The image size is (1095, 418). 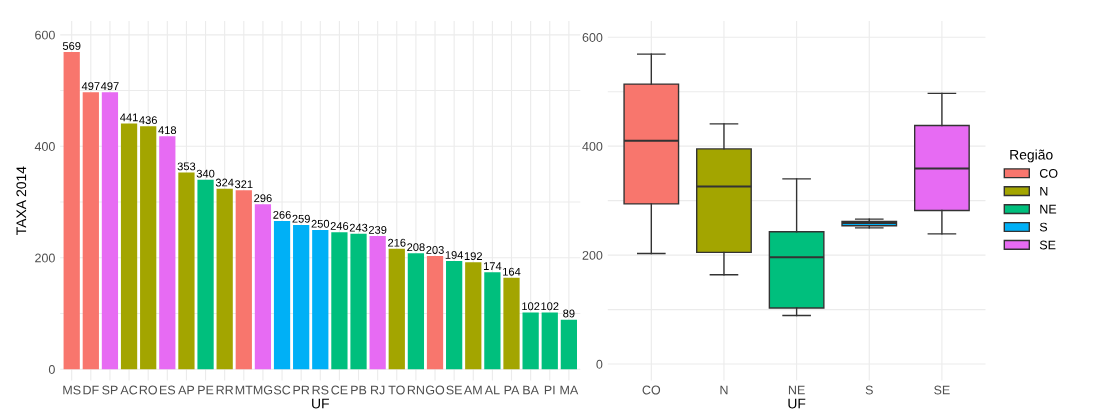 What do you see at coordinates (435, 390) in the screenshot?
I see `x-tick-label: GO` at bounding box center [435, 390].